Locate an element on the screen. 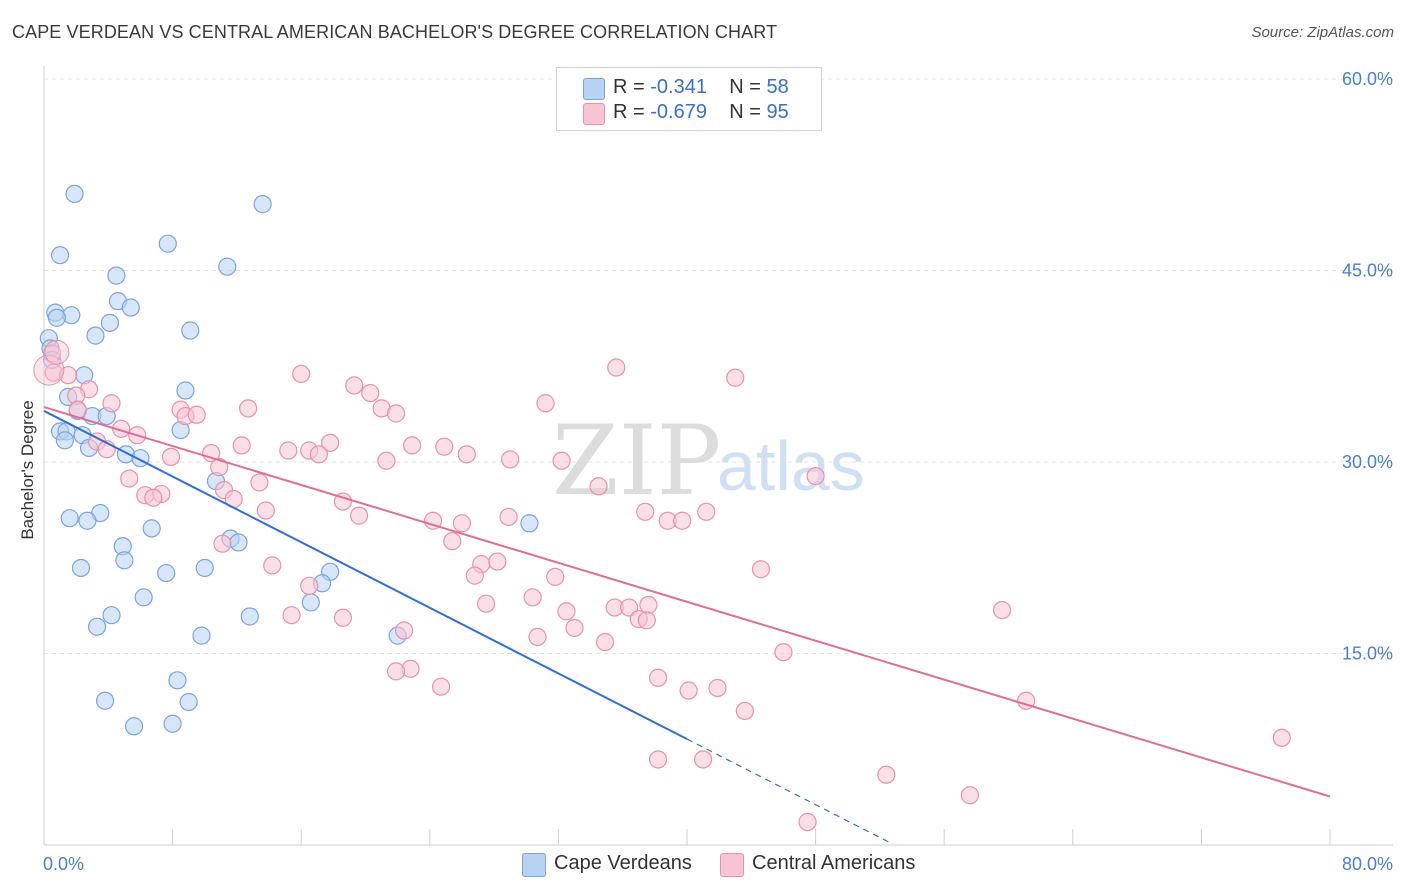  n-label: N = is located at coordinates (748, 87).